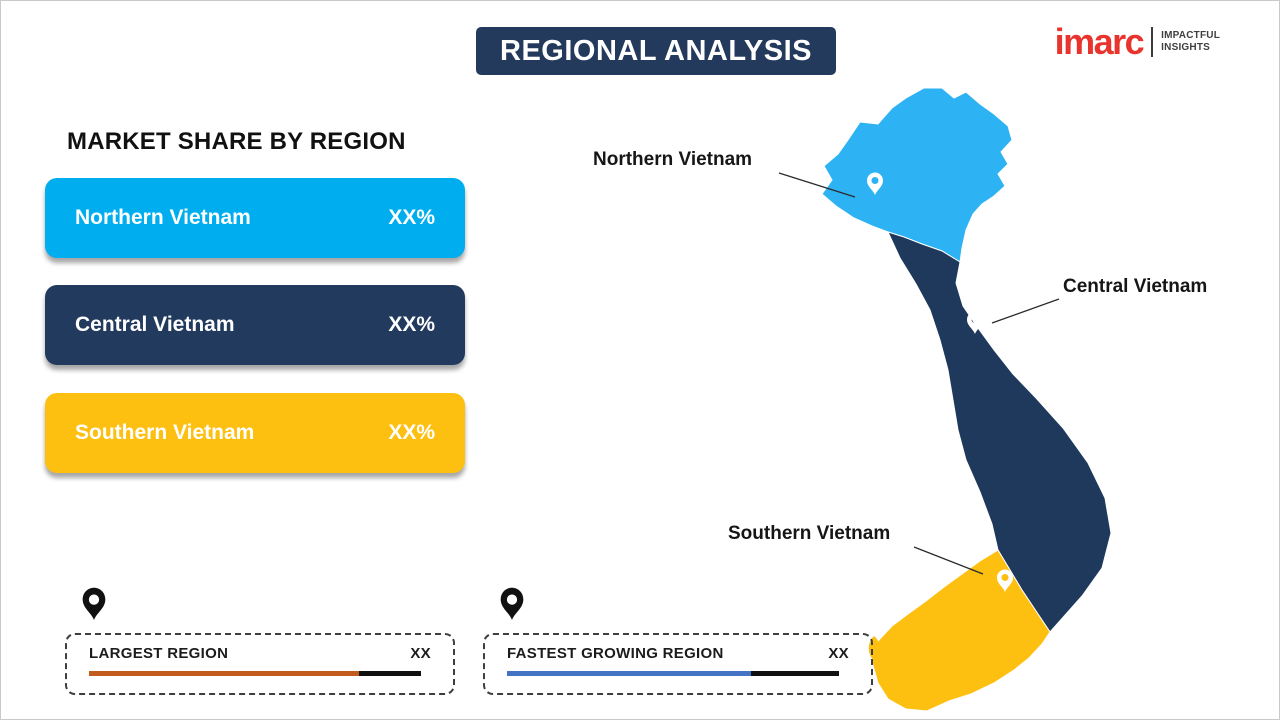 Image resolution: width=1280 pixels, height=720 pixels. Describe the element at coordinates (838, 653) in the screenshot. I see `fastest-region-value: XX` at that location.